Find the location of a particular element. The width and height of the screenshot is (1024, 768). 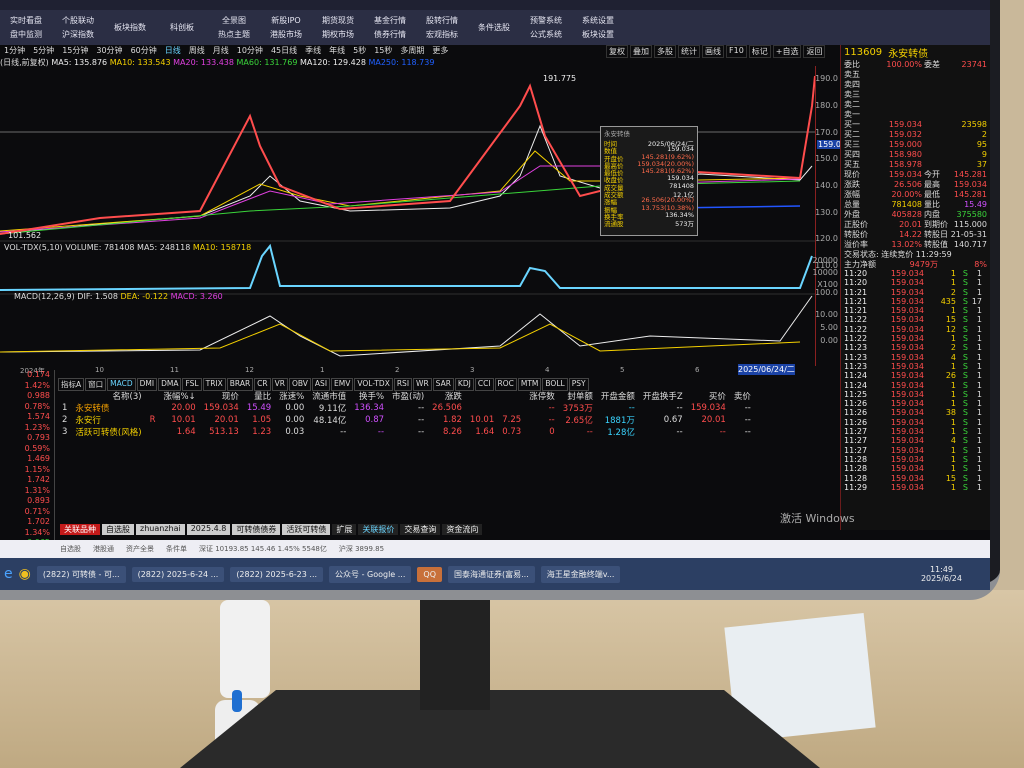

indicator-tab: BOLL is located at coordinates (555, 384).